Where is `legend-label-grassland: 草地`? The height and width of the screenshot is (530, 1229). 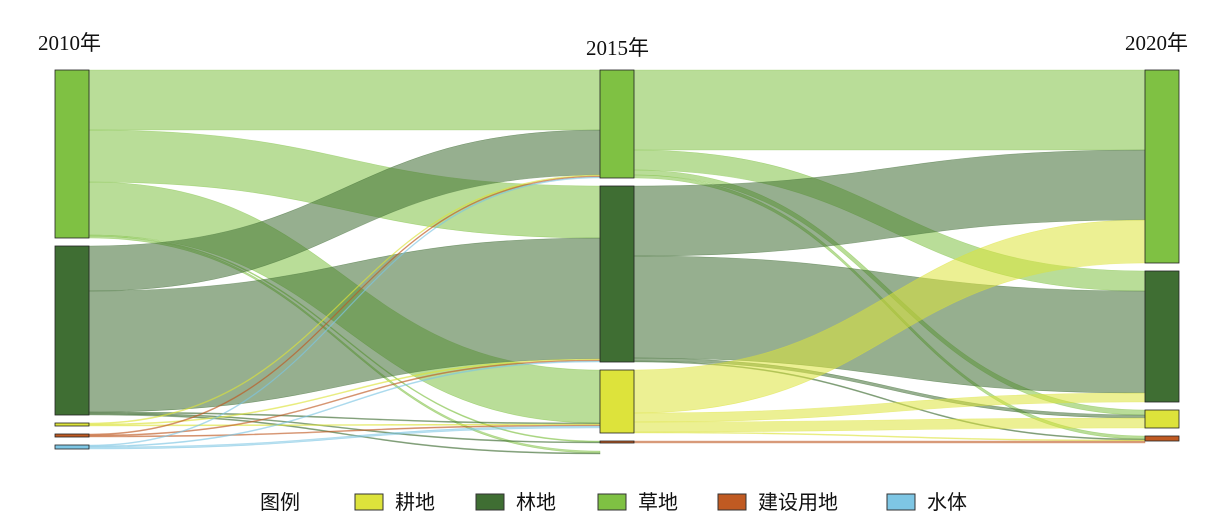 legend-label-grassland: 草地 is located at coordinates (658, 502).